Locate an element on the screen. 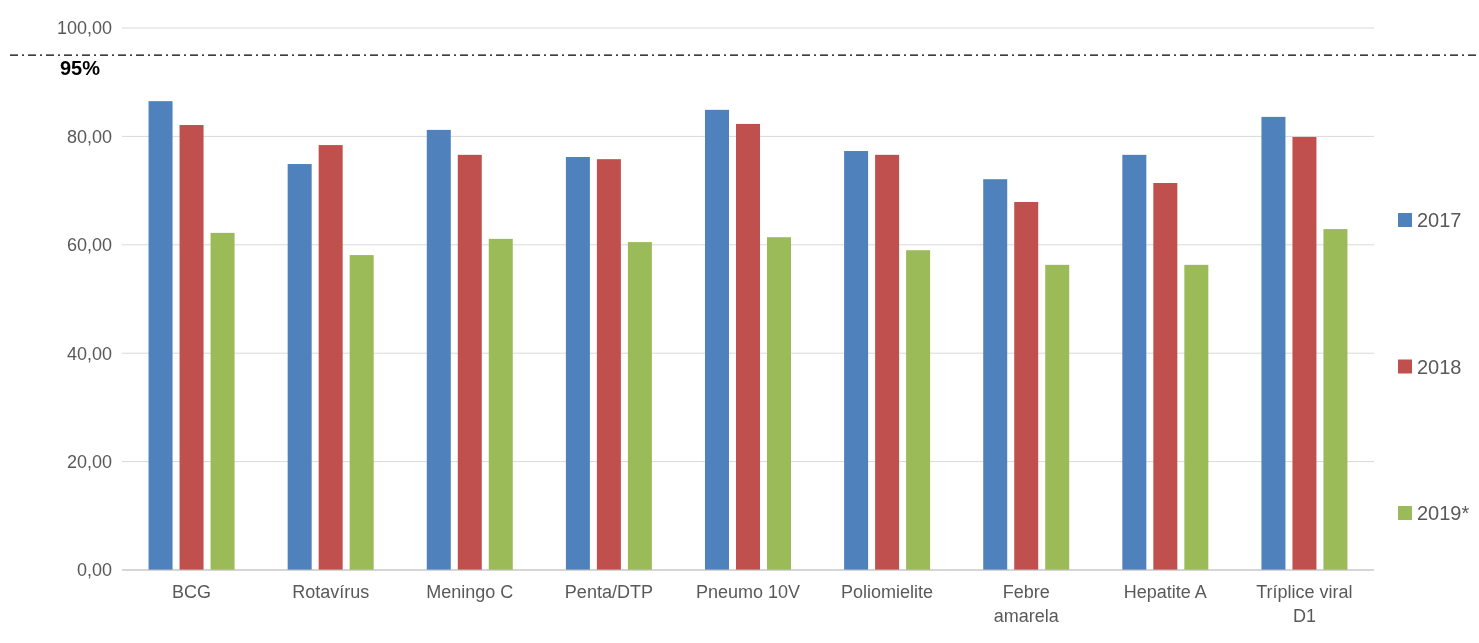 The width and height of the screenshot is (1479, 643). y-tick-label: 80,00 is located at coordinates (89, 136).